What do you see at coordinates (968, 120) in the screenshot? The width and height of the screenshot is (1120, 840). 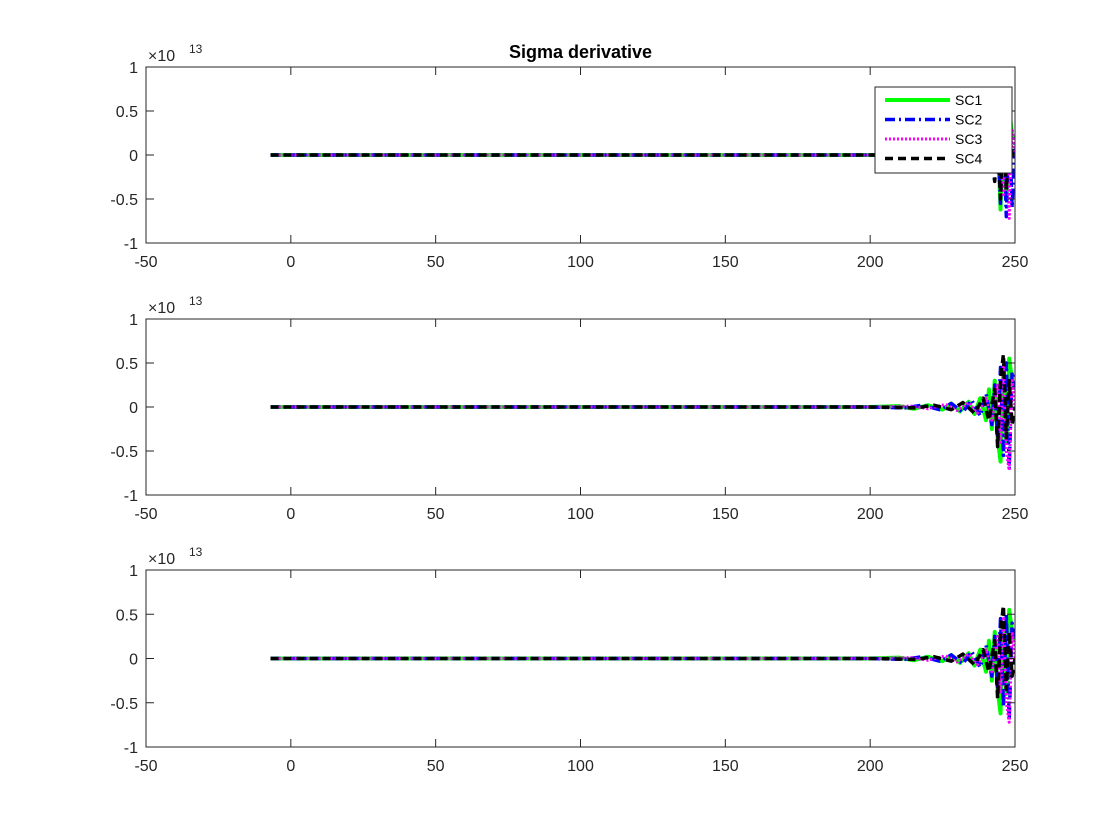 I see `legend-entry-sc2: SC2` at bounding box center [968, 120].